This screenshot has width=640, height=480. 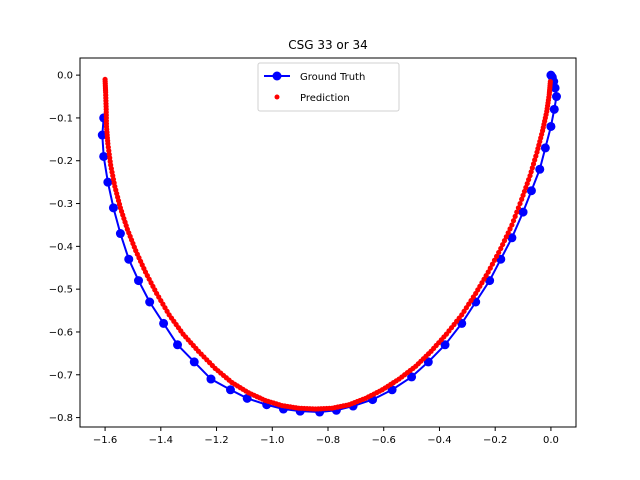 What do you see at coordinates (216, 440) in the screenshot?
I see `x-tick-label: −1.2` at bounding box center [216, 440].